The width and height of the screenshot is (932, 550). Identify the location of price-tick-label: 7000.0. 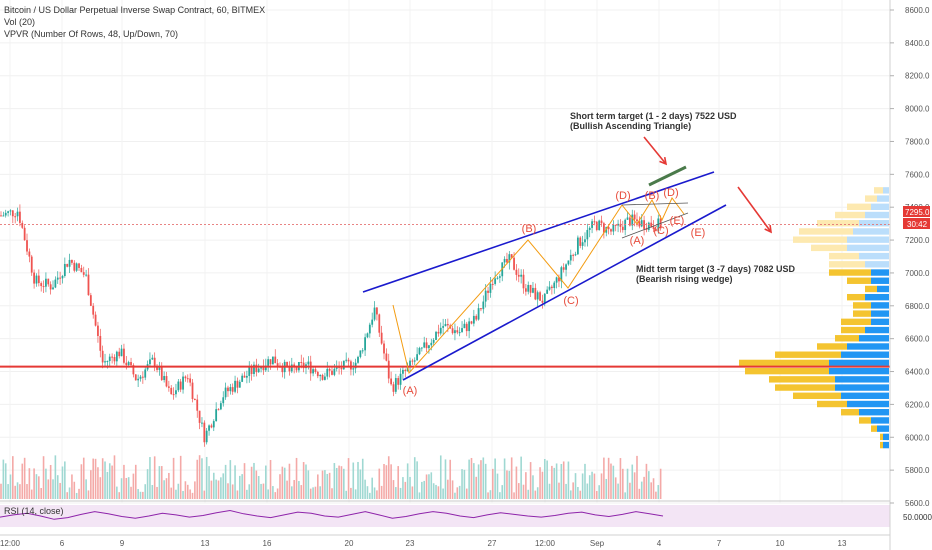
(917, 273).